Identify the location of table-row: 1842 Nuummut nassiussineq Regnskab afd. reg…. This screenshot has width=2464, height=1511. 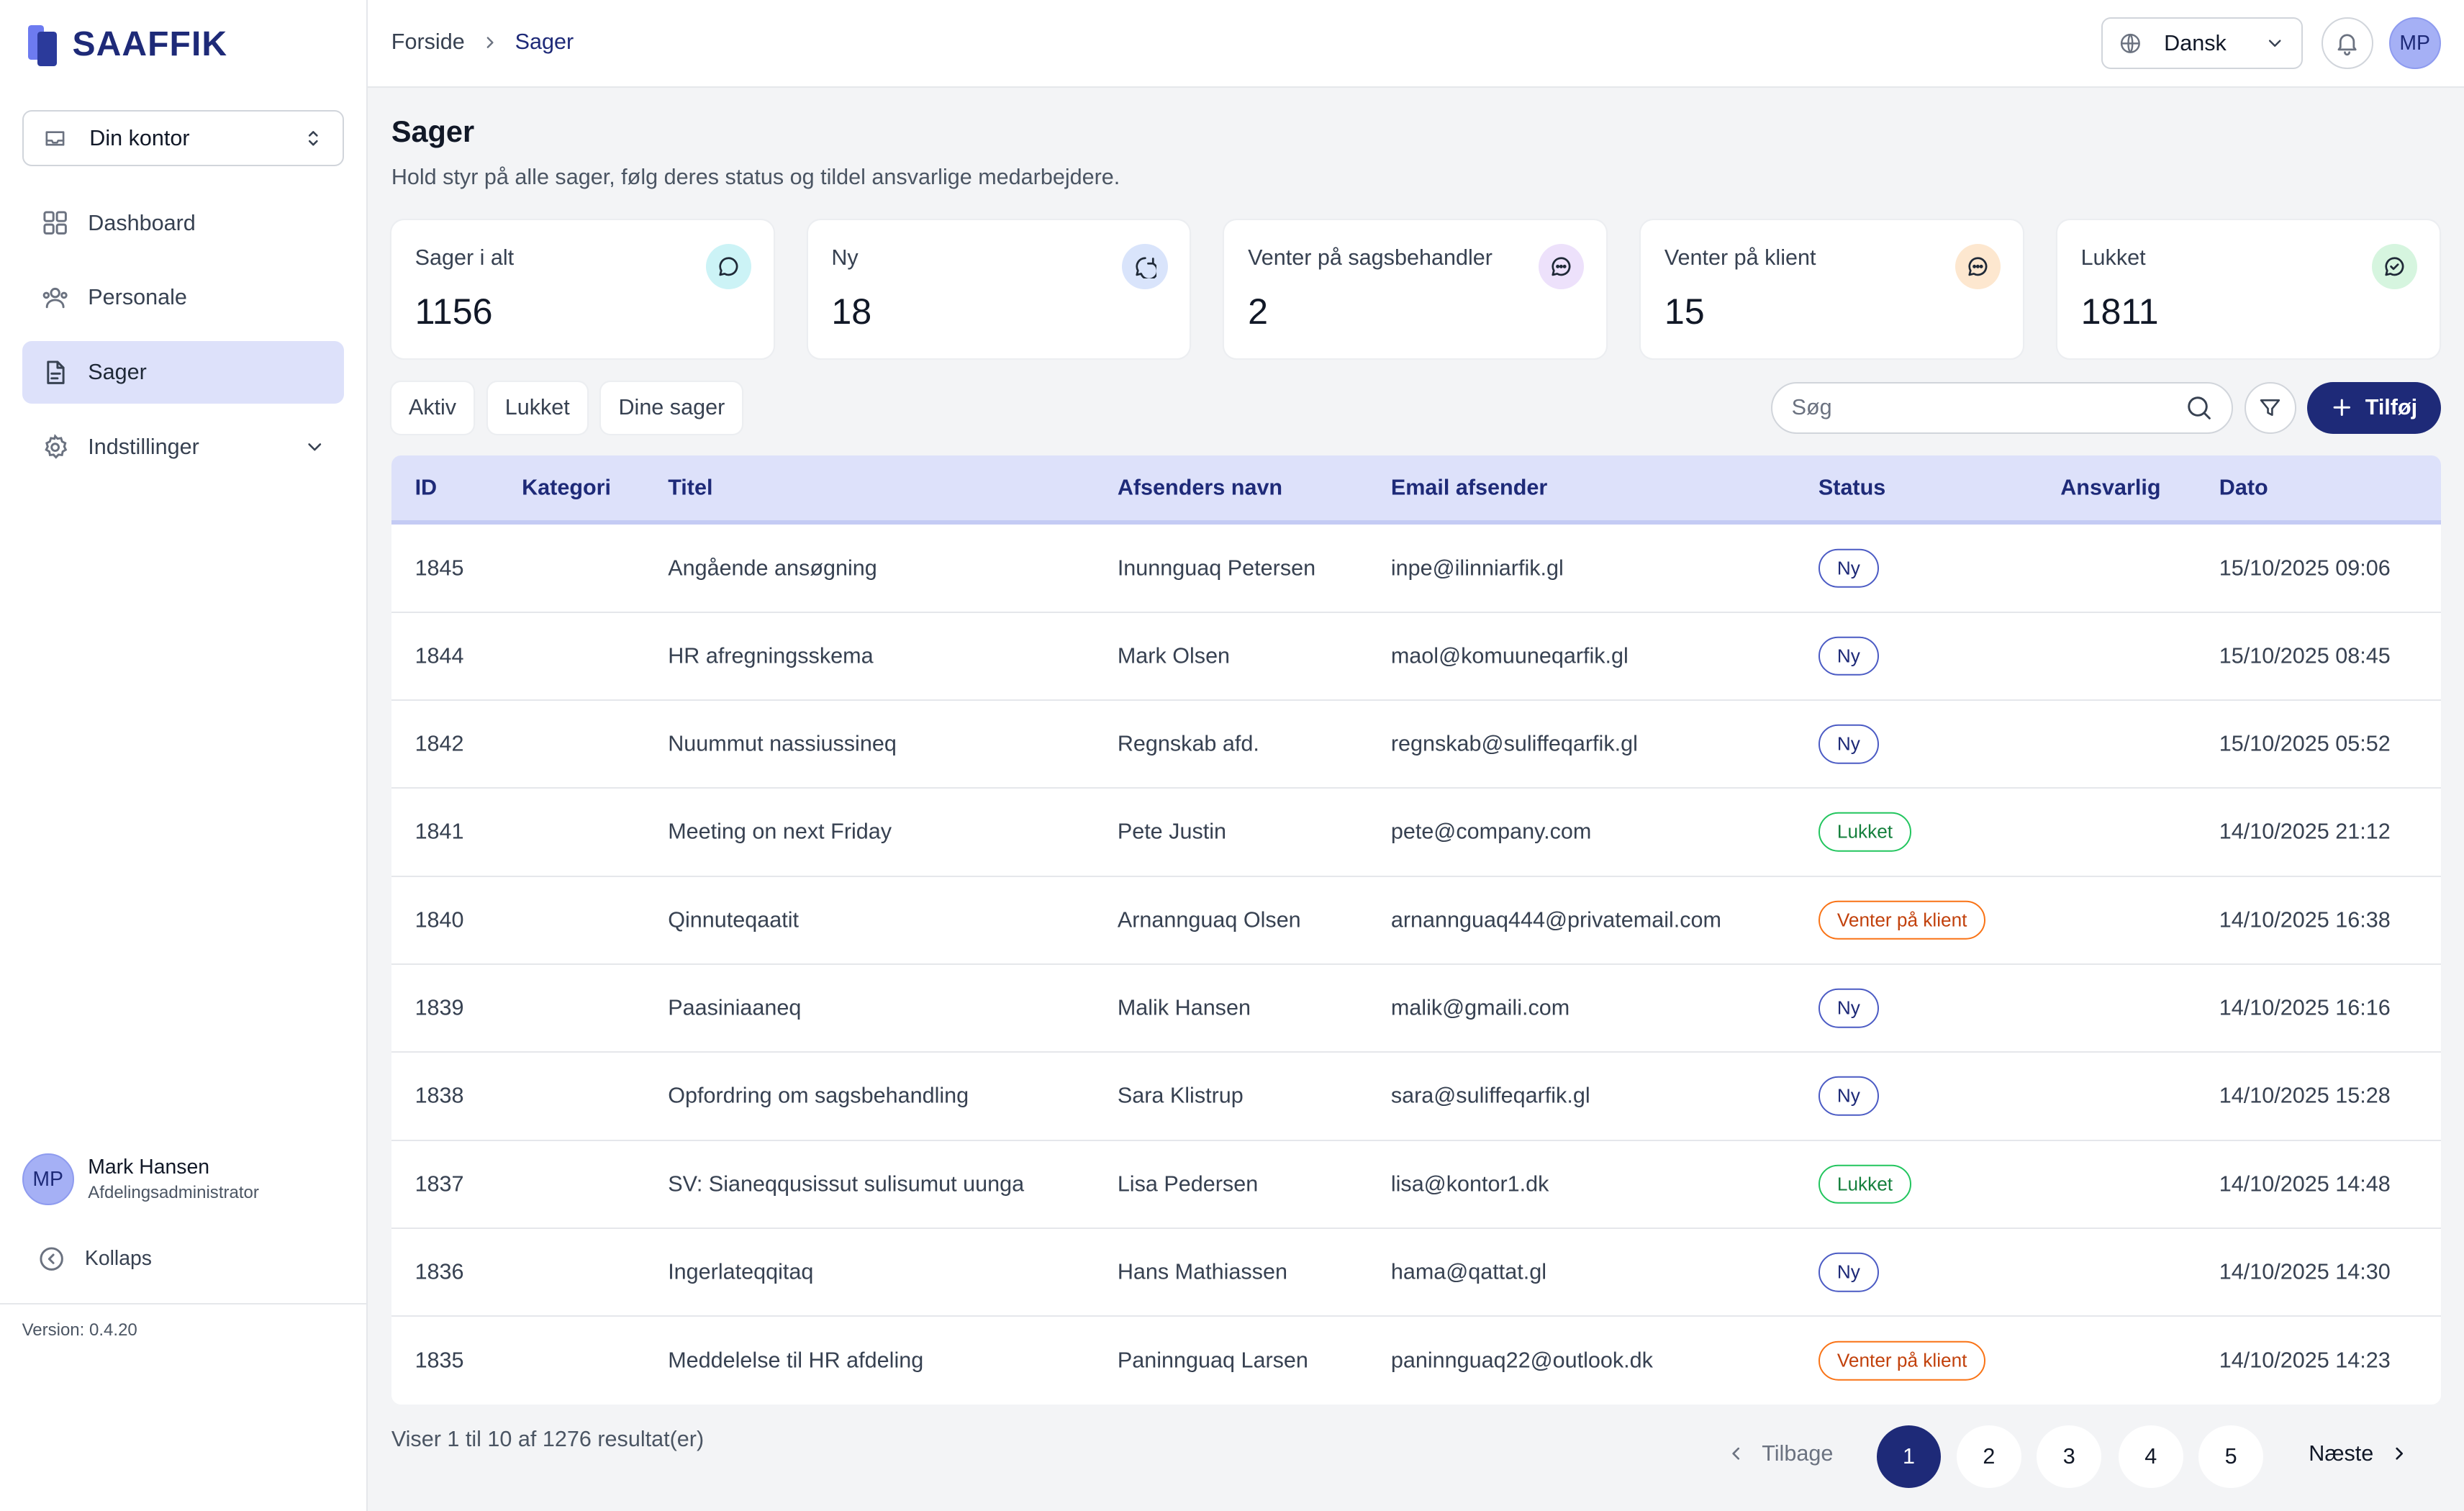
(1416, 745).